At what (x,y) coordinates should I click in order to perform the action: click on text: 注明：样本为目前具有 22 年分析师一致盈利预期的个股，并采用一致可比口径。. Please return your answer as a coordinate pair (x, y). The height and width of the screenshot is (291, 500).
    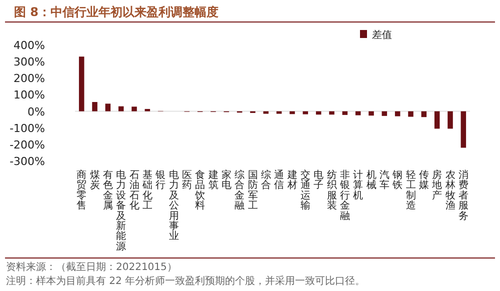
    Looking at the image, I should click on (186, 281).